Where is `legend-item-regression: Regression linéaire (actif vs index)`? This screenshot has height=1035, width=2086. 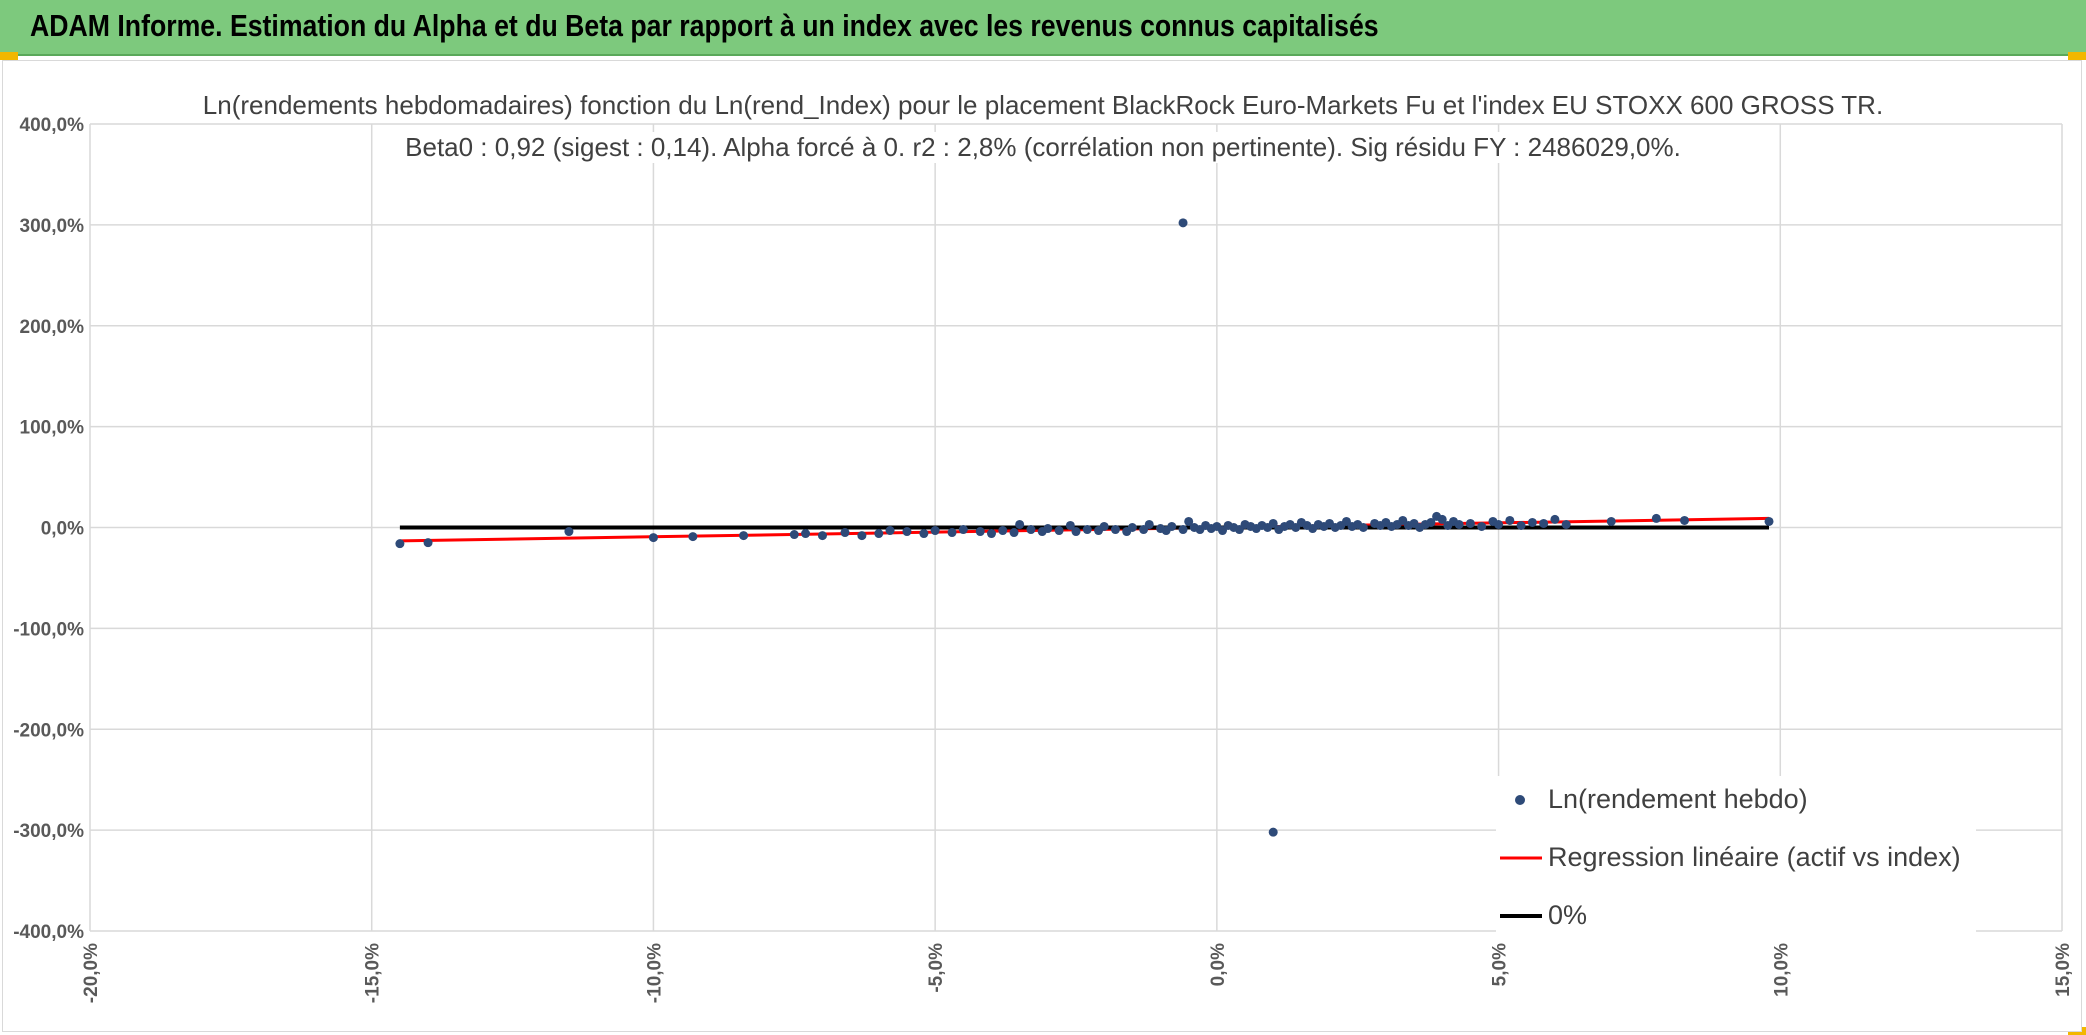 legend-item-regression: Regression linéaire (actif vs index) is located at coordinates (1736, 858).